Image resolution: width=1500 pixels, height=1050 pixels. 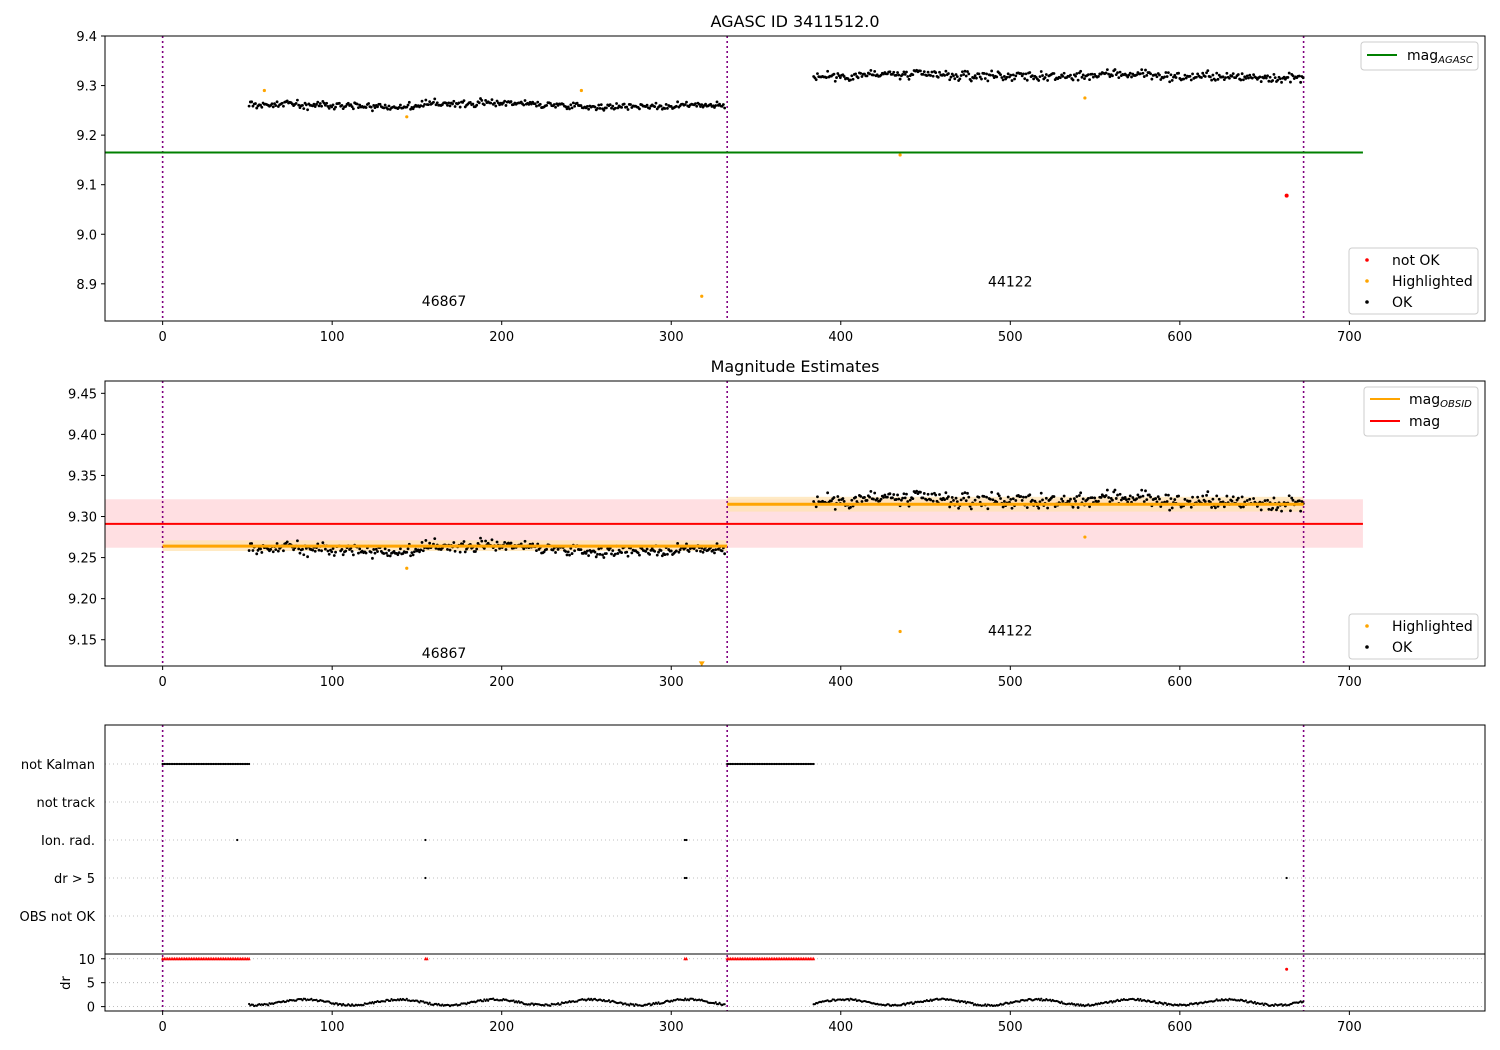 What do you see at coordinates (795, 366) in the screenshot?
I see `panel2-title: Magnitude Estimates` at bounding box center [795, 366].